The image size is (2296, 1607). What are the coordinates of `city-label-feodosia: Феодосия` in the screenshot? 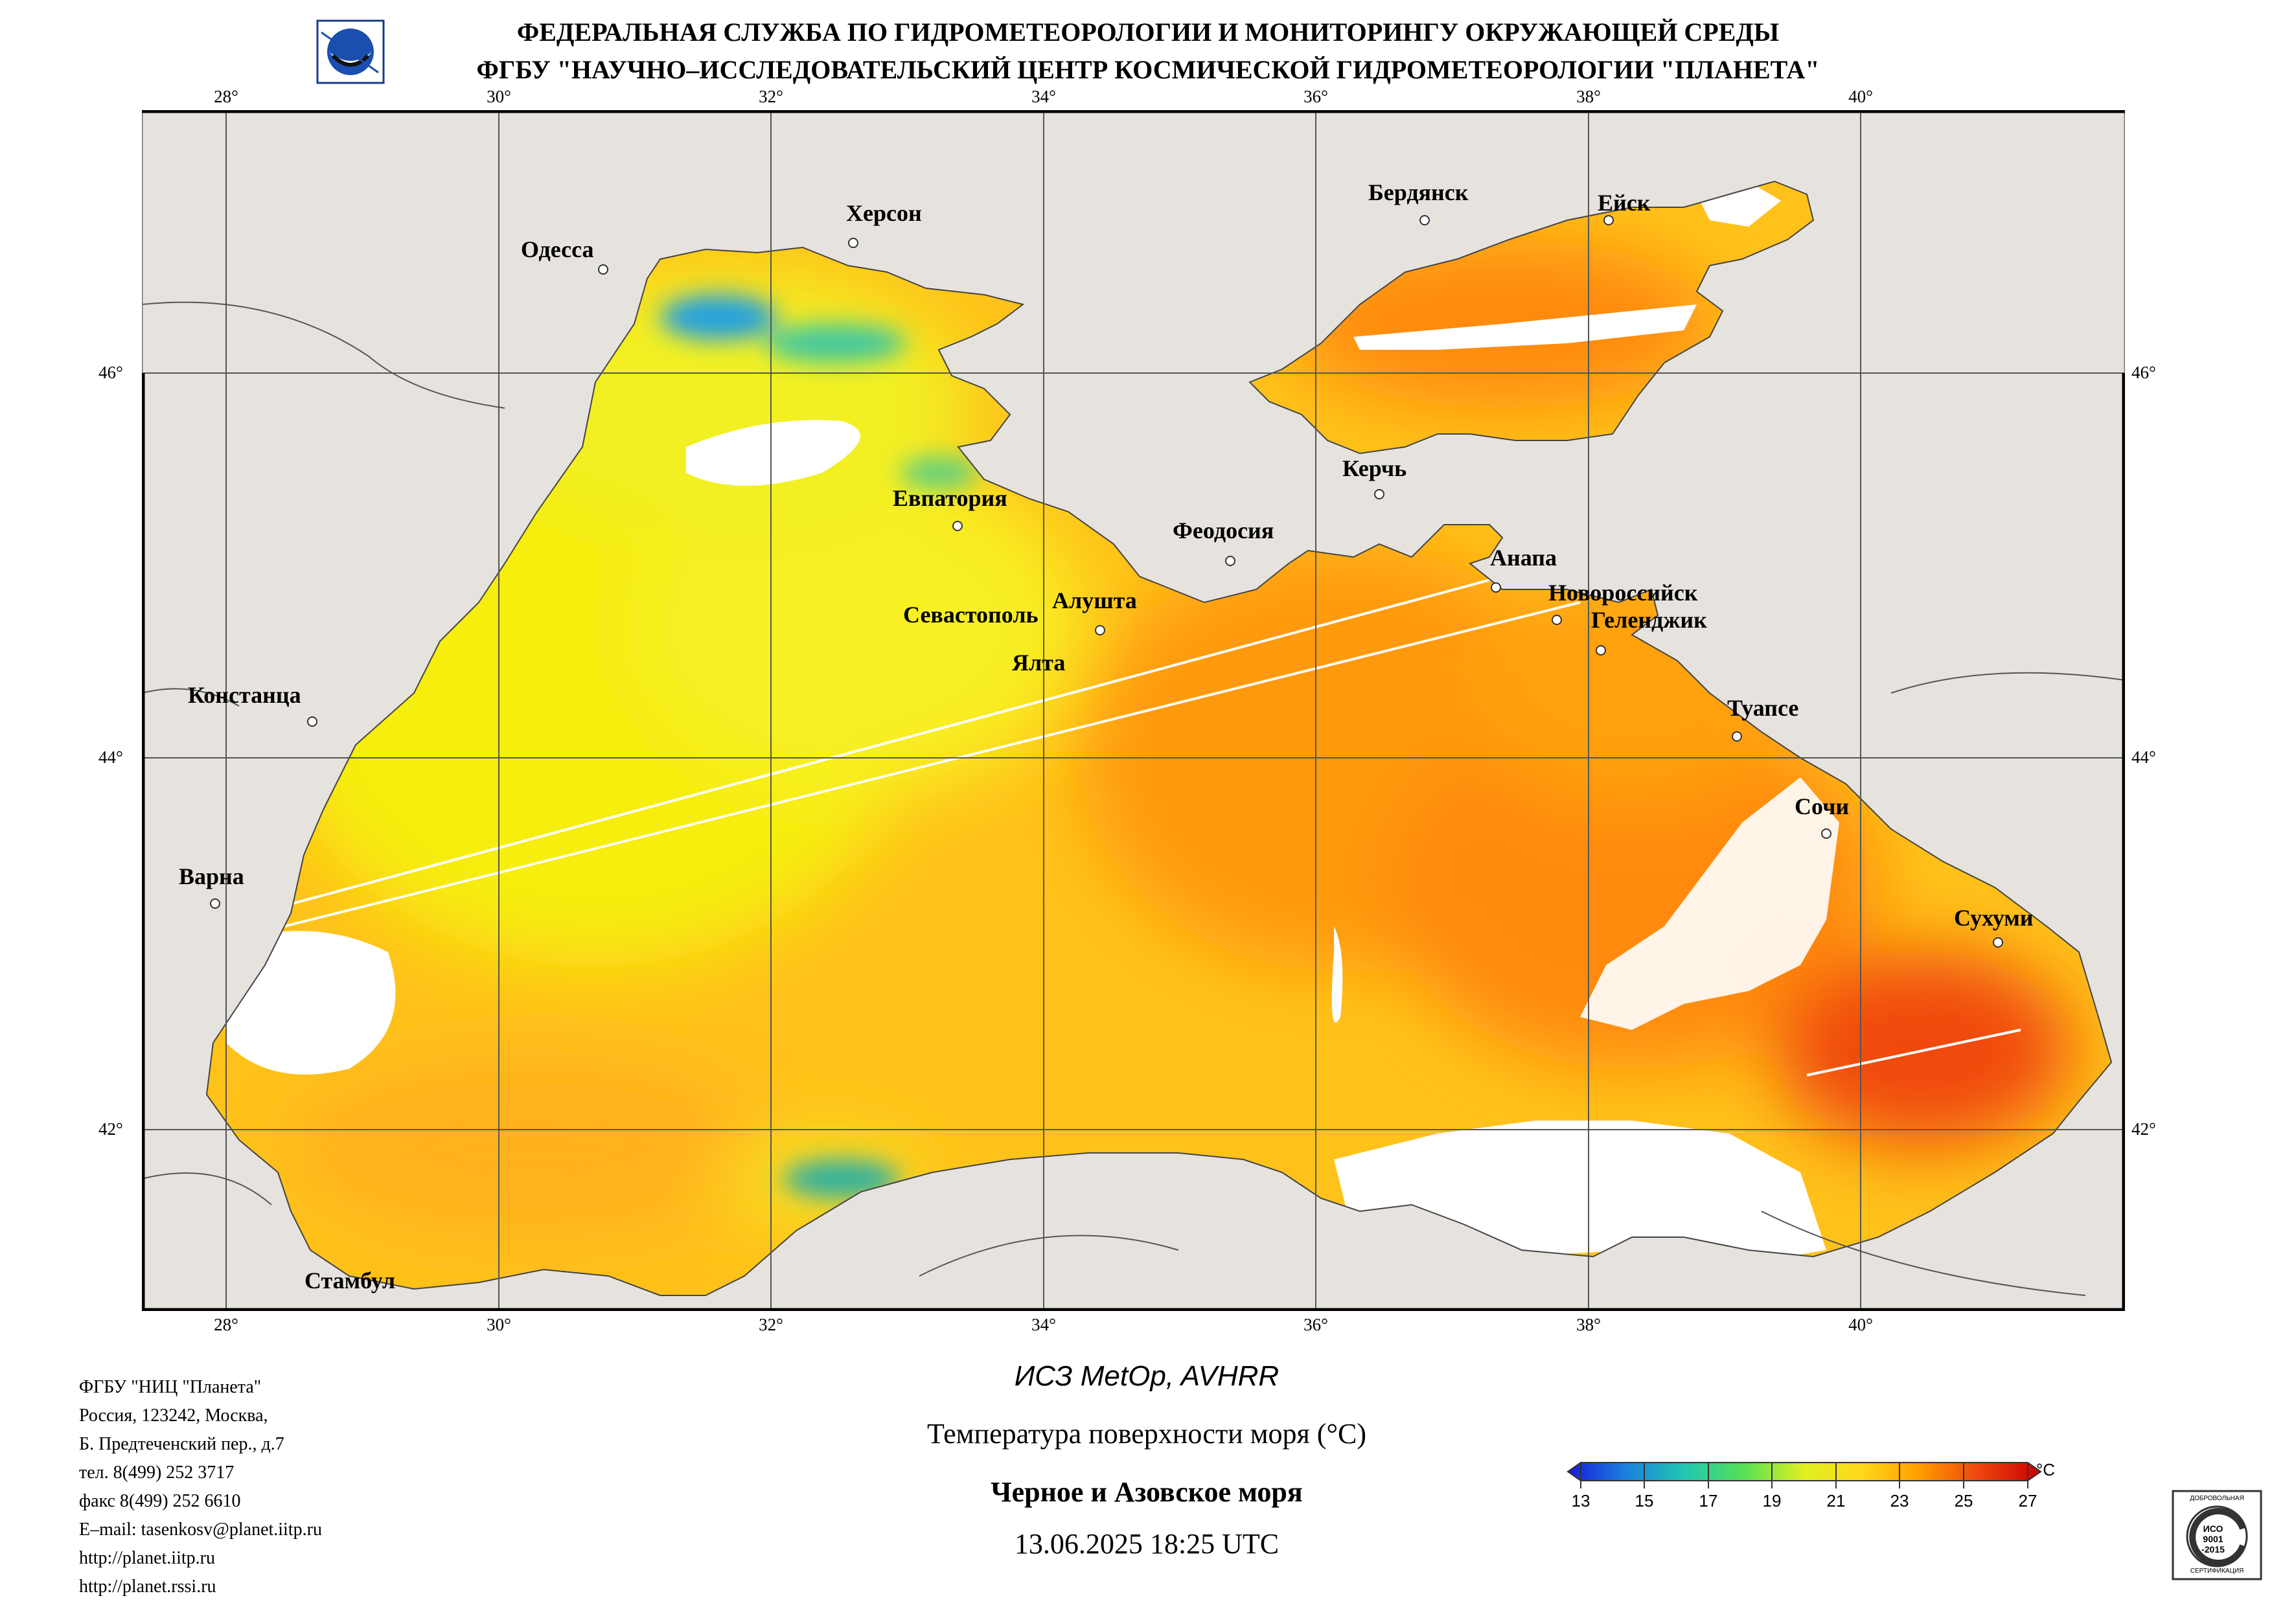 It's located at (1223, 530).